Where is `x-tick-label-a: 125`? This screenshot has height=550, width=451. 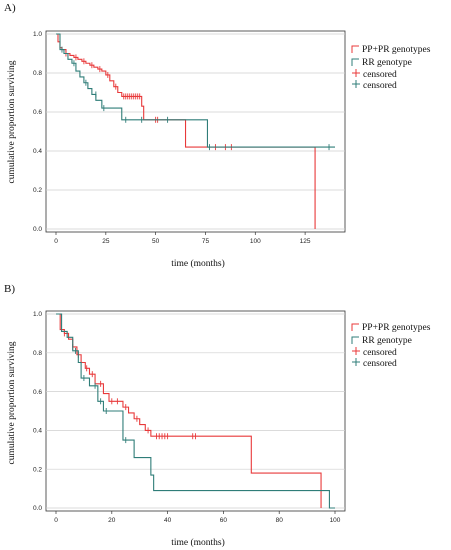
x-tick-label-a: 125 is located at coordinates (305, 241).